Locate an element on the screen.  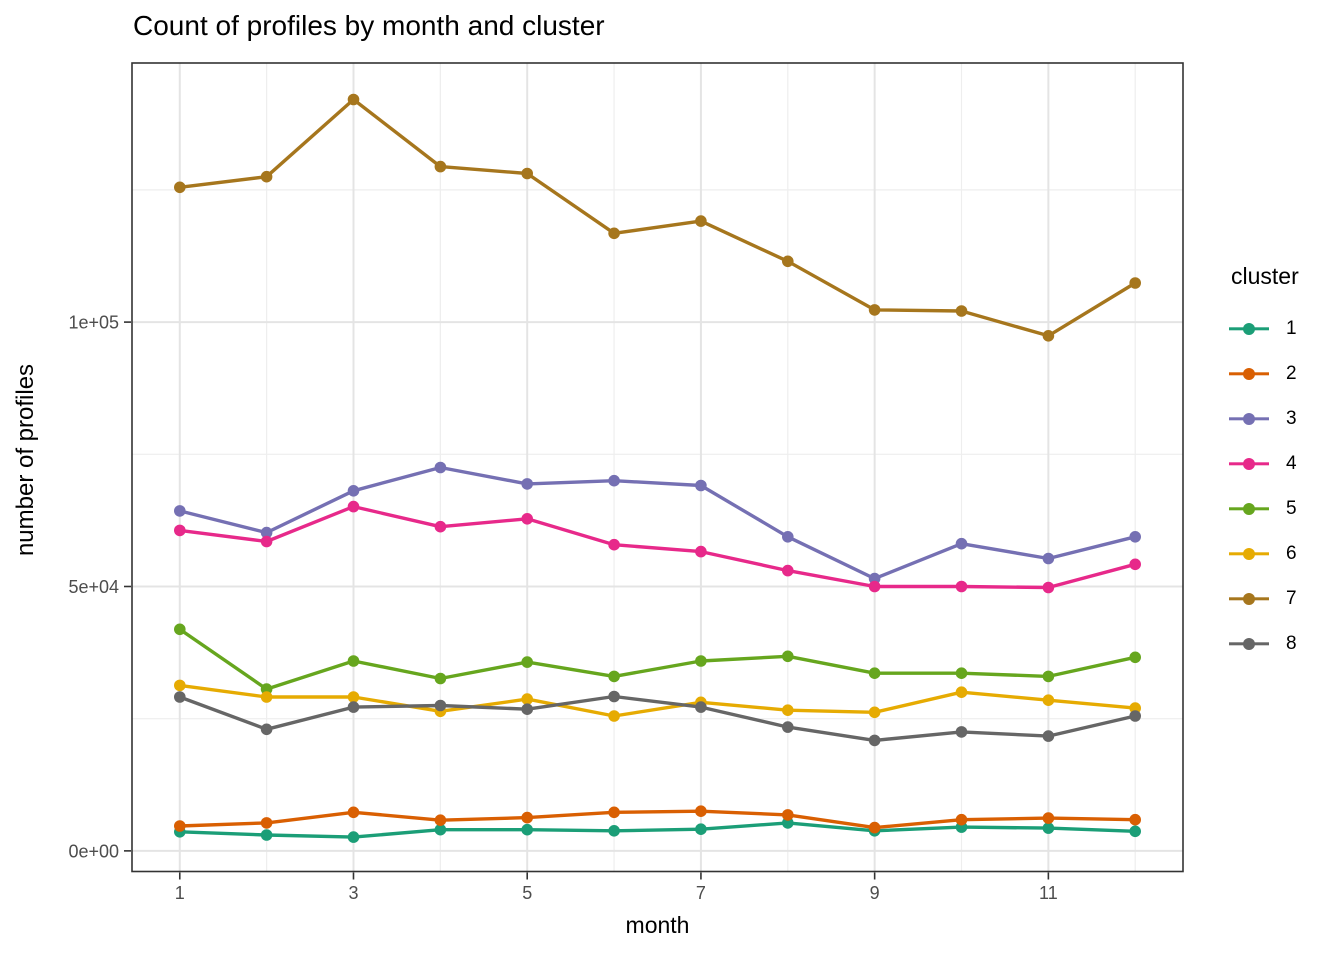
legend-item-label: 8 is located at coordinates (1291, 643).